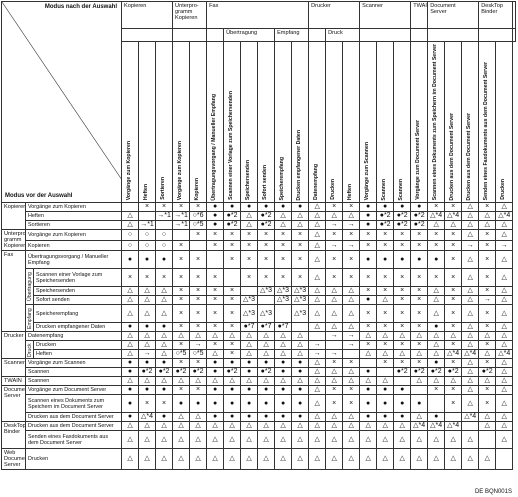 Image resolution: width=518 pixels, height=497 pixels. I want to click on cell-symbol: ○*5, so click(181, 354).